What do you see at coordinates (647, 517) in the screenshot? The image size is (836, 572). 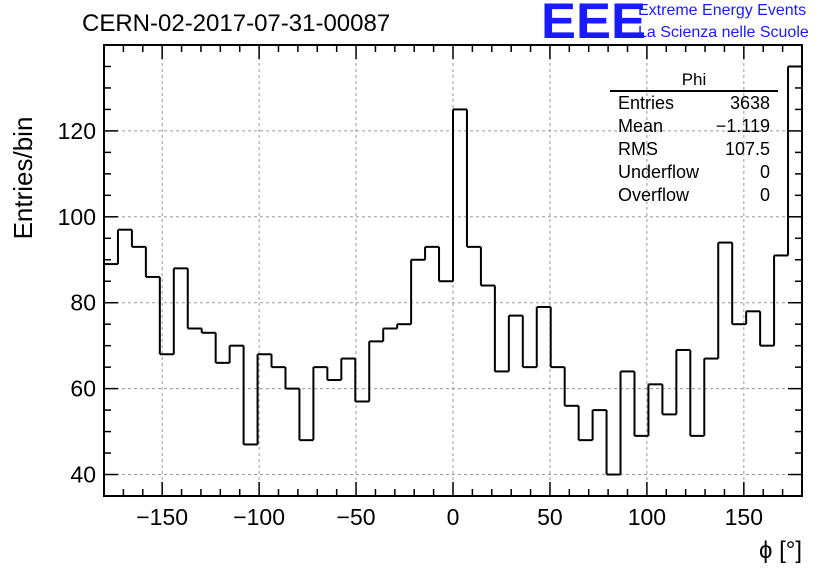 I see `x-tick-label: 100` at bounding box center [647, 517].